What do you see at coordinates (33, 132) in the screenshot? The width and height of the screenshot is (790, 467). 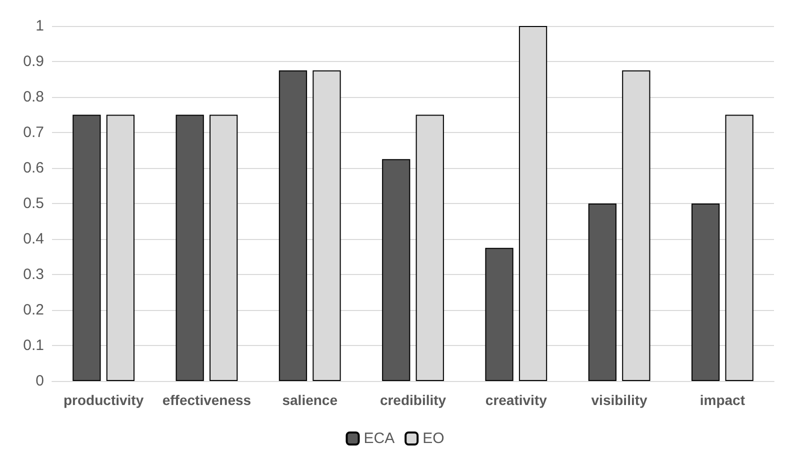 I see `y-tick-label: 0.7` at bounding box center [33, 132].